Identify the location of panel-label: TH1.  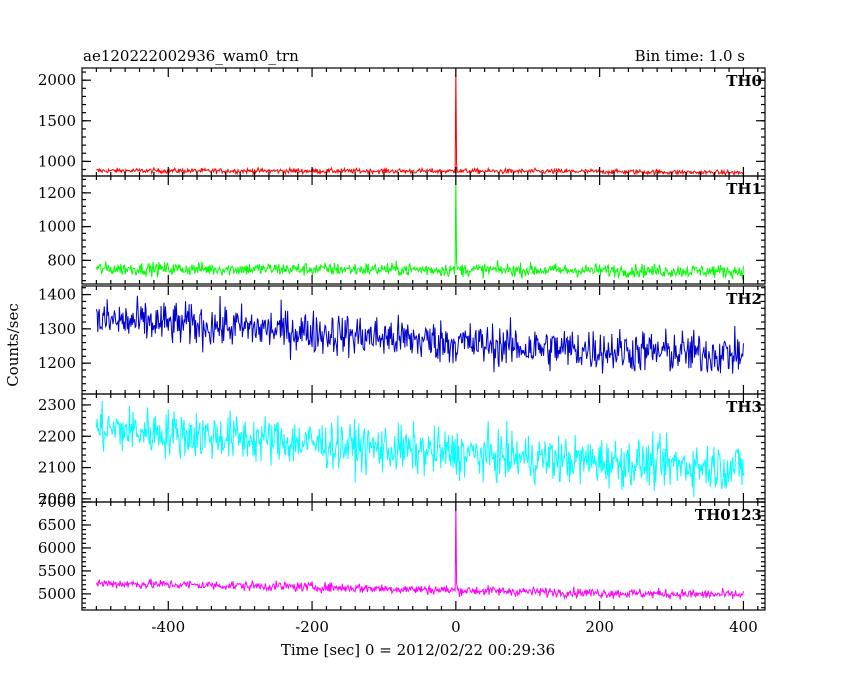
(744, 189).